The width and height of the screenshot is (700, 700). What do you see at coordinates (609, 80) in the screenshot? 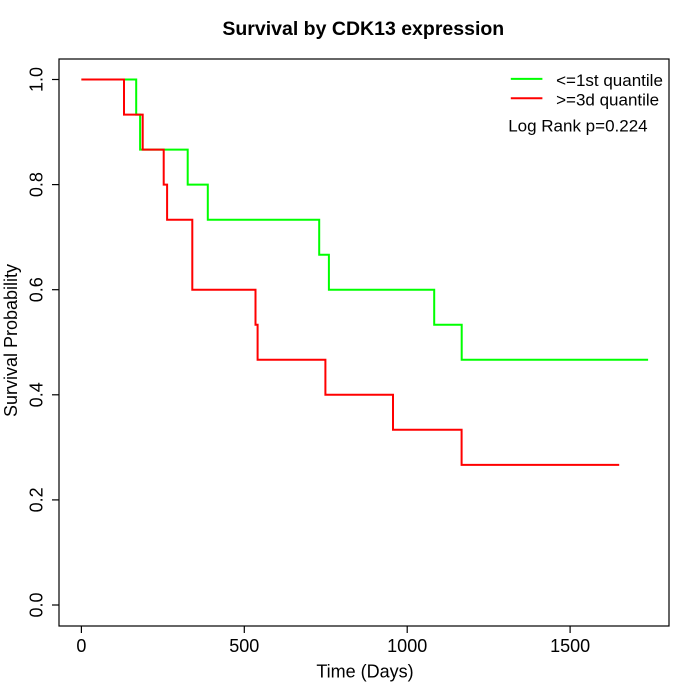
I see `svg-text: <=1st quantile` at bounding box center [609, 80].